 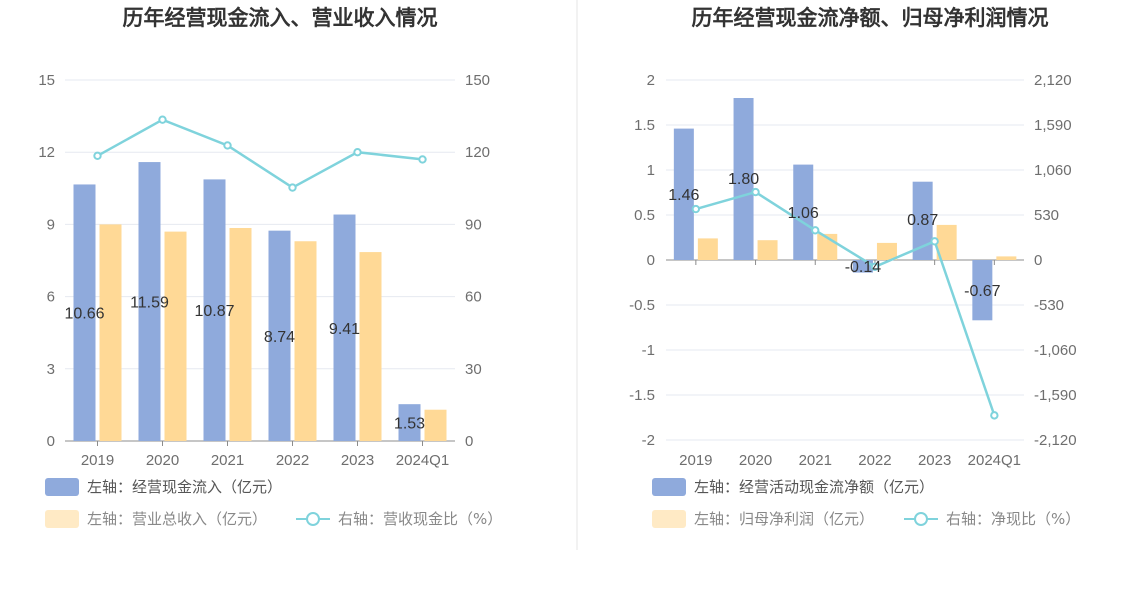 What do you see at coordinates (473, 224) in the screenshot?
I see `right-tick-label: 90` at bounding box center [473, 224].